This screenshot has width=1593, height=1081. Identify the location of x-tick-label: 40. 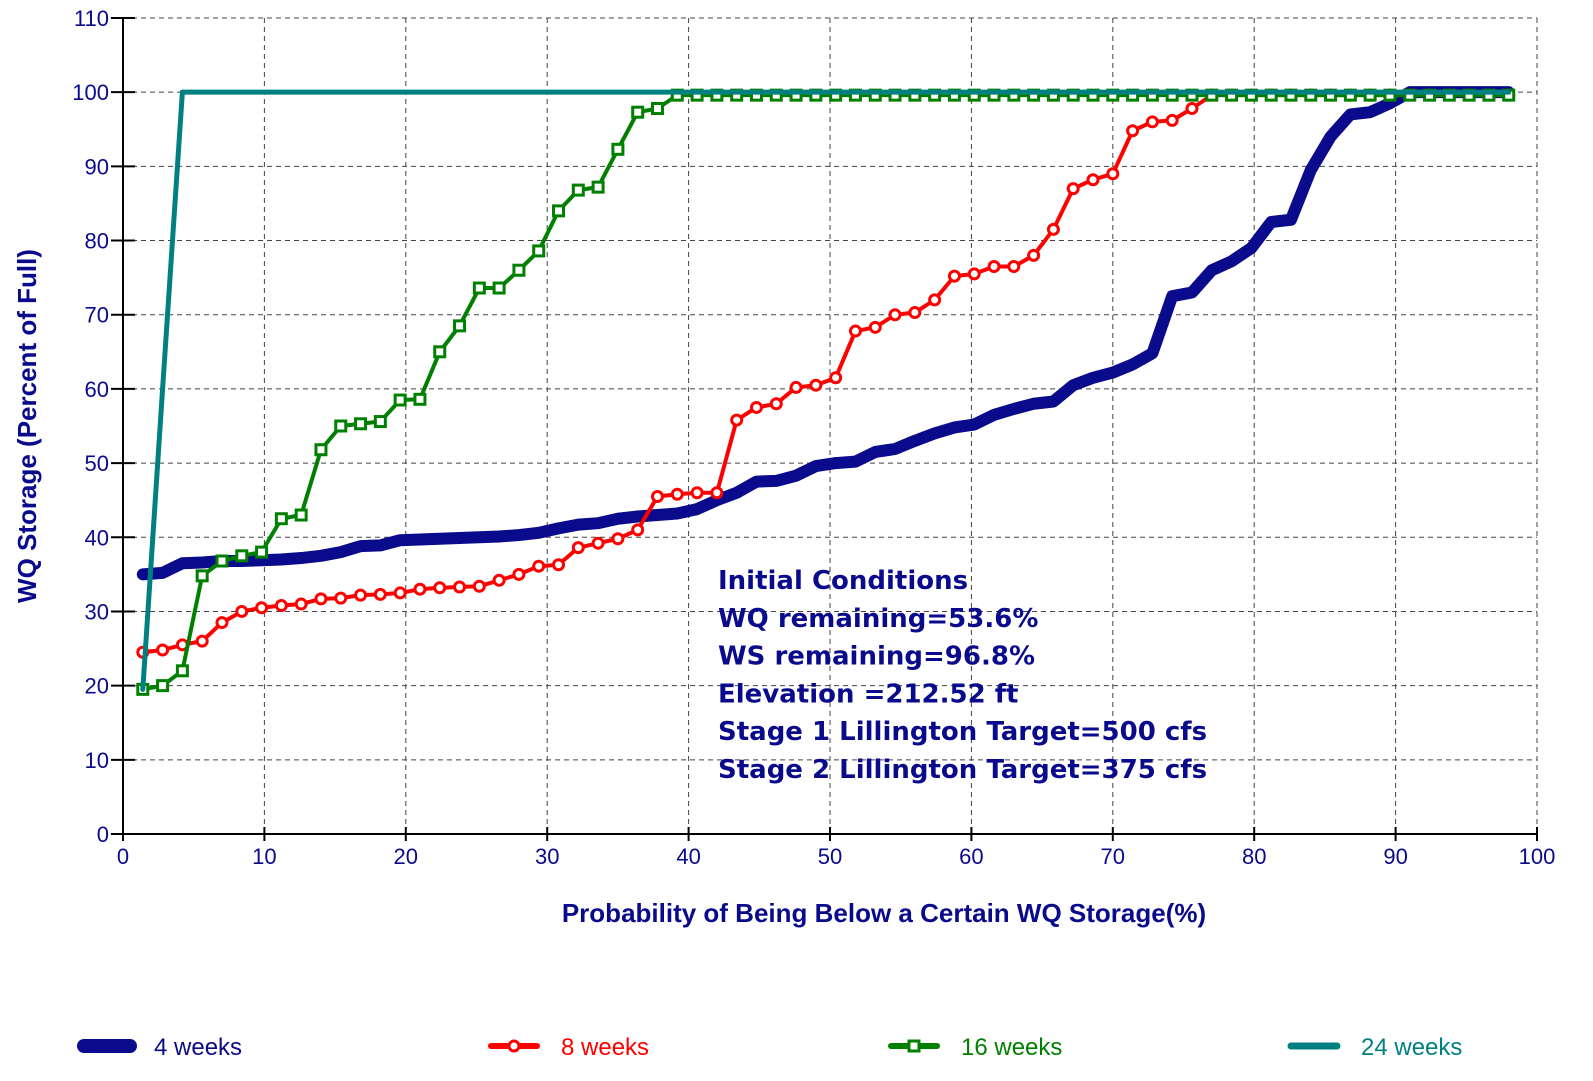
(688, 856).